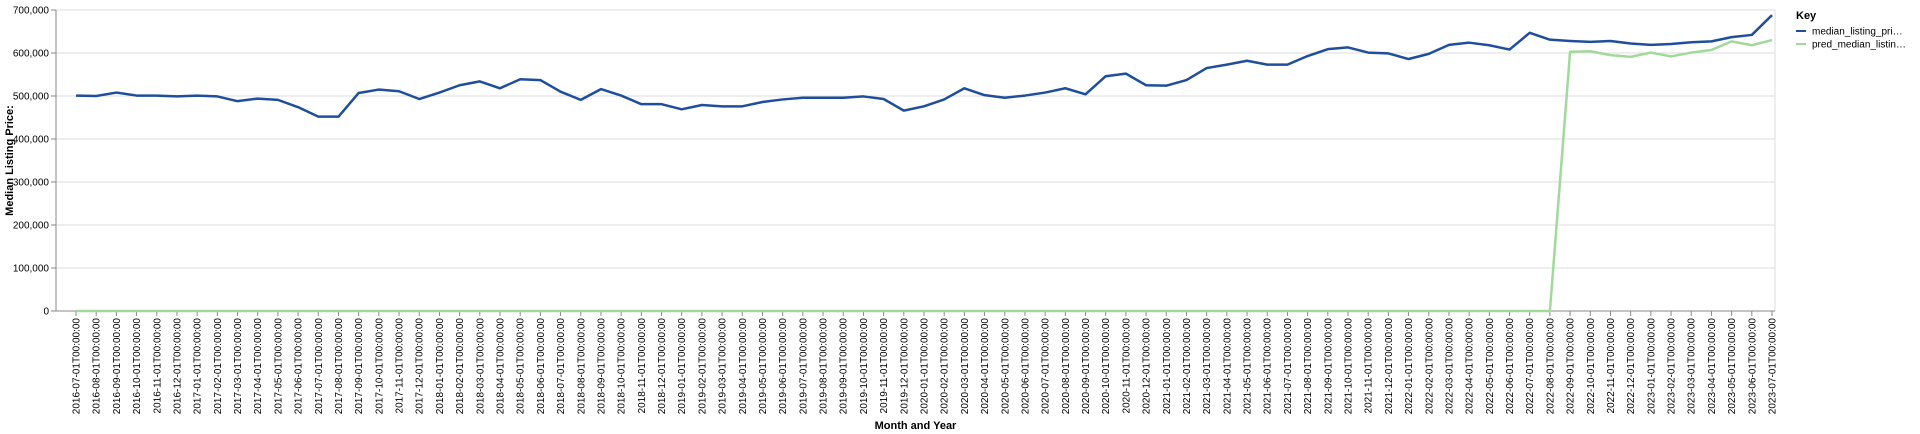 The image size is (1920, 434). I want to click on x-tick-label: 2020-08-01T00:00:00, so click(1066, 366).